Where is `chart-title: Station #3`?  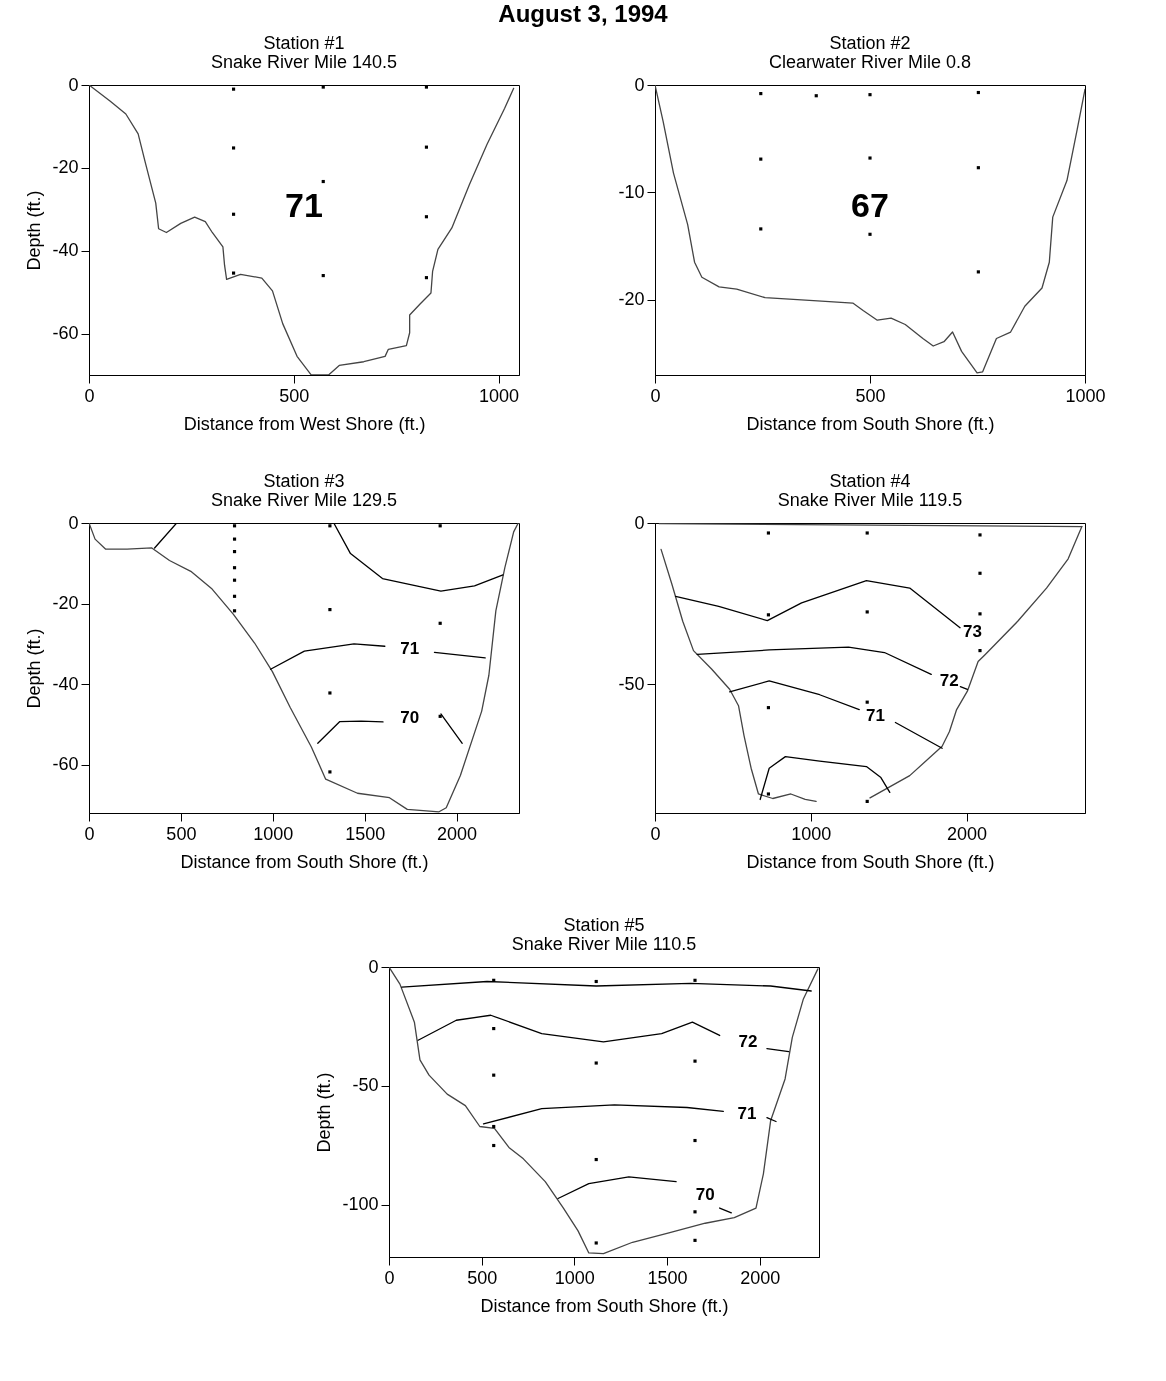
chart-title: Station #3 is located at coordinates (304, 481).